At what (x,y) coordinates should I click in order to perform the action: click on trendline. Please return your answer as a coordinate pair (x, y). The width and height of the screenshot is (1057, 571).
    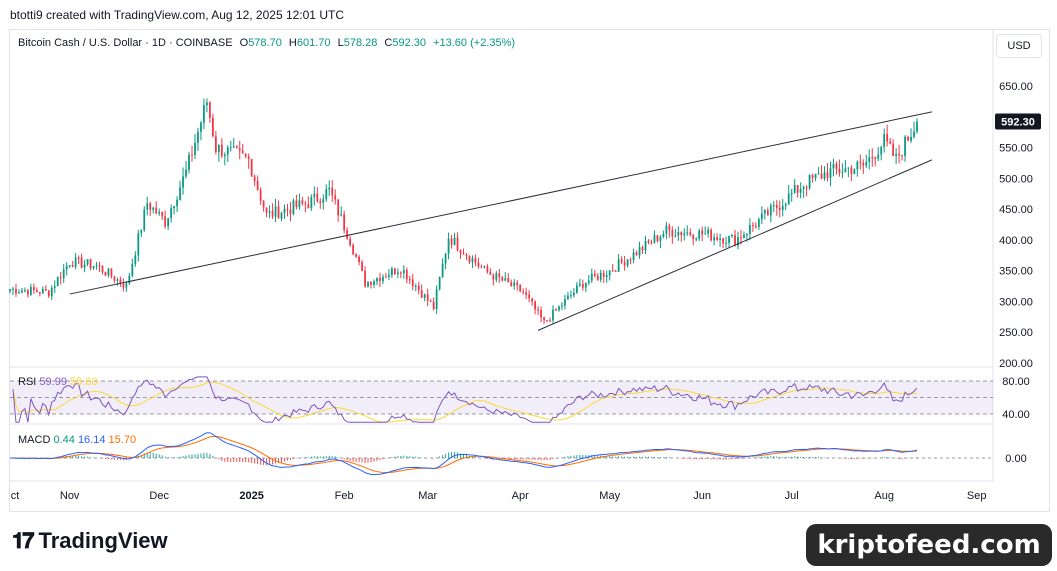
    Looking at the image, I should click on (735, 245).